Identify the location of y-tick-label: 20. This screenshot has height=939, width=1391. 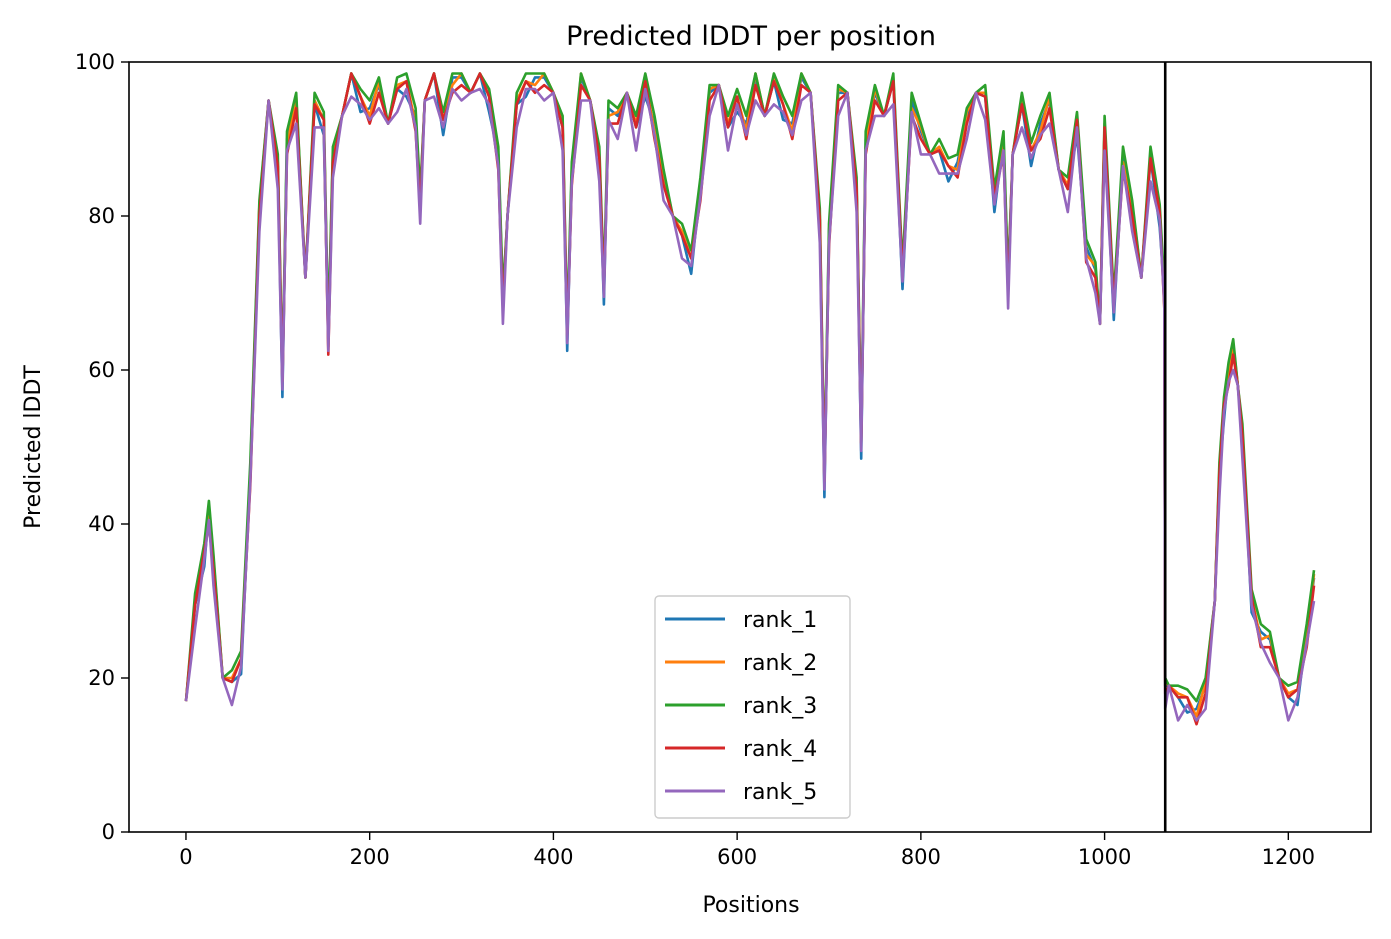
(101, 678).